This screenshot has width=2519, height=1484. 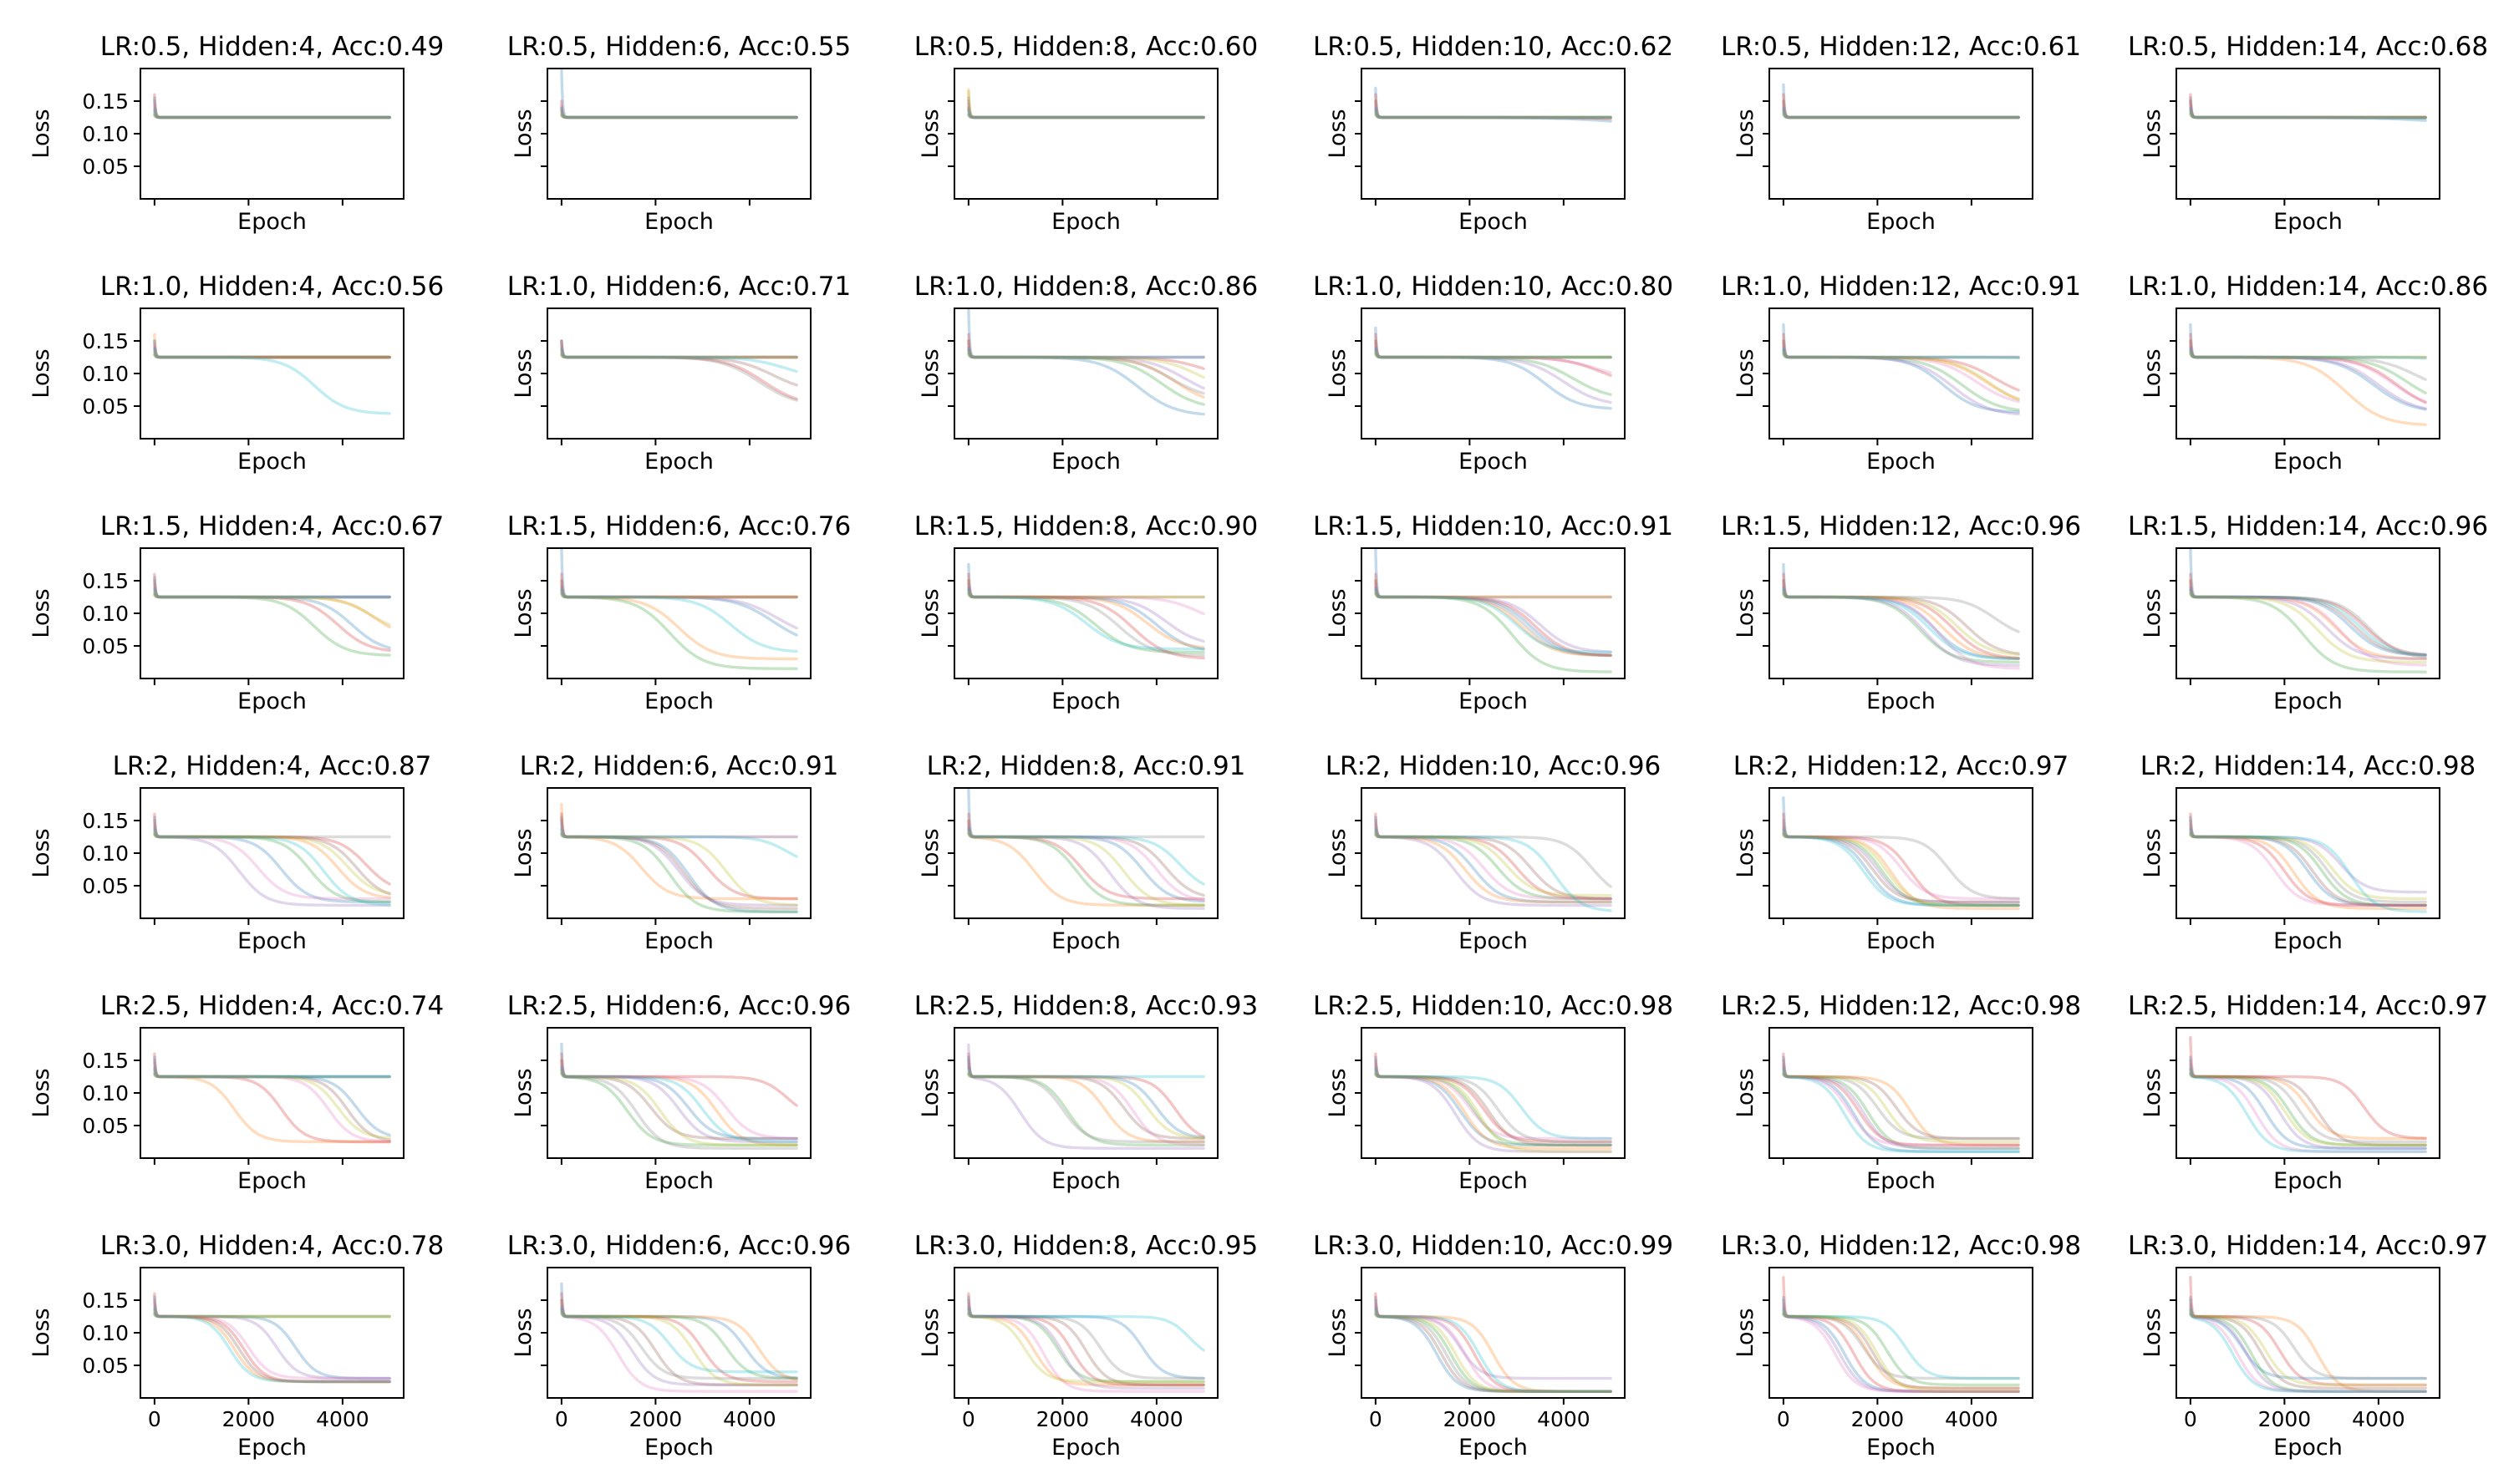 I want to click on subplot: LR:1.5, Hidden:14, Acc:0.96 Epoch Loss, so click(x=2308, y=612).